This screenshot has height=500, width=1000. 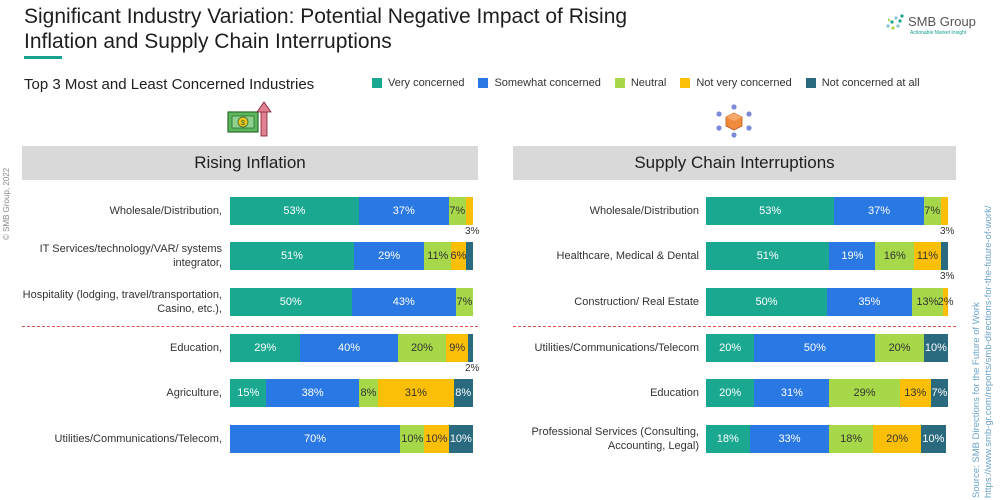 What do you see at coordinates (351, 393) in the screenshot?
I see `stacked-bar: 15% 38% 8% 31% 8%` at bounding box center [351, 393].